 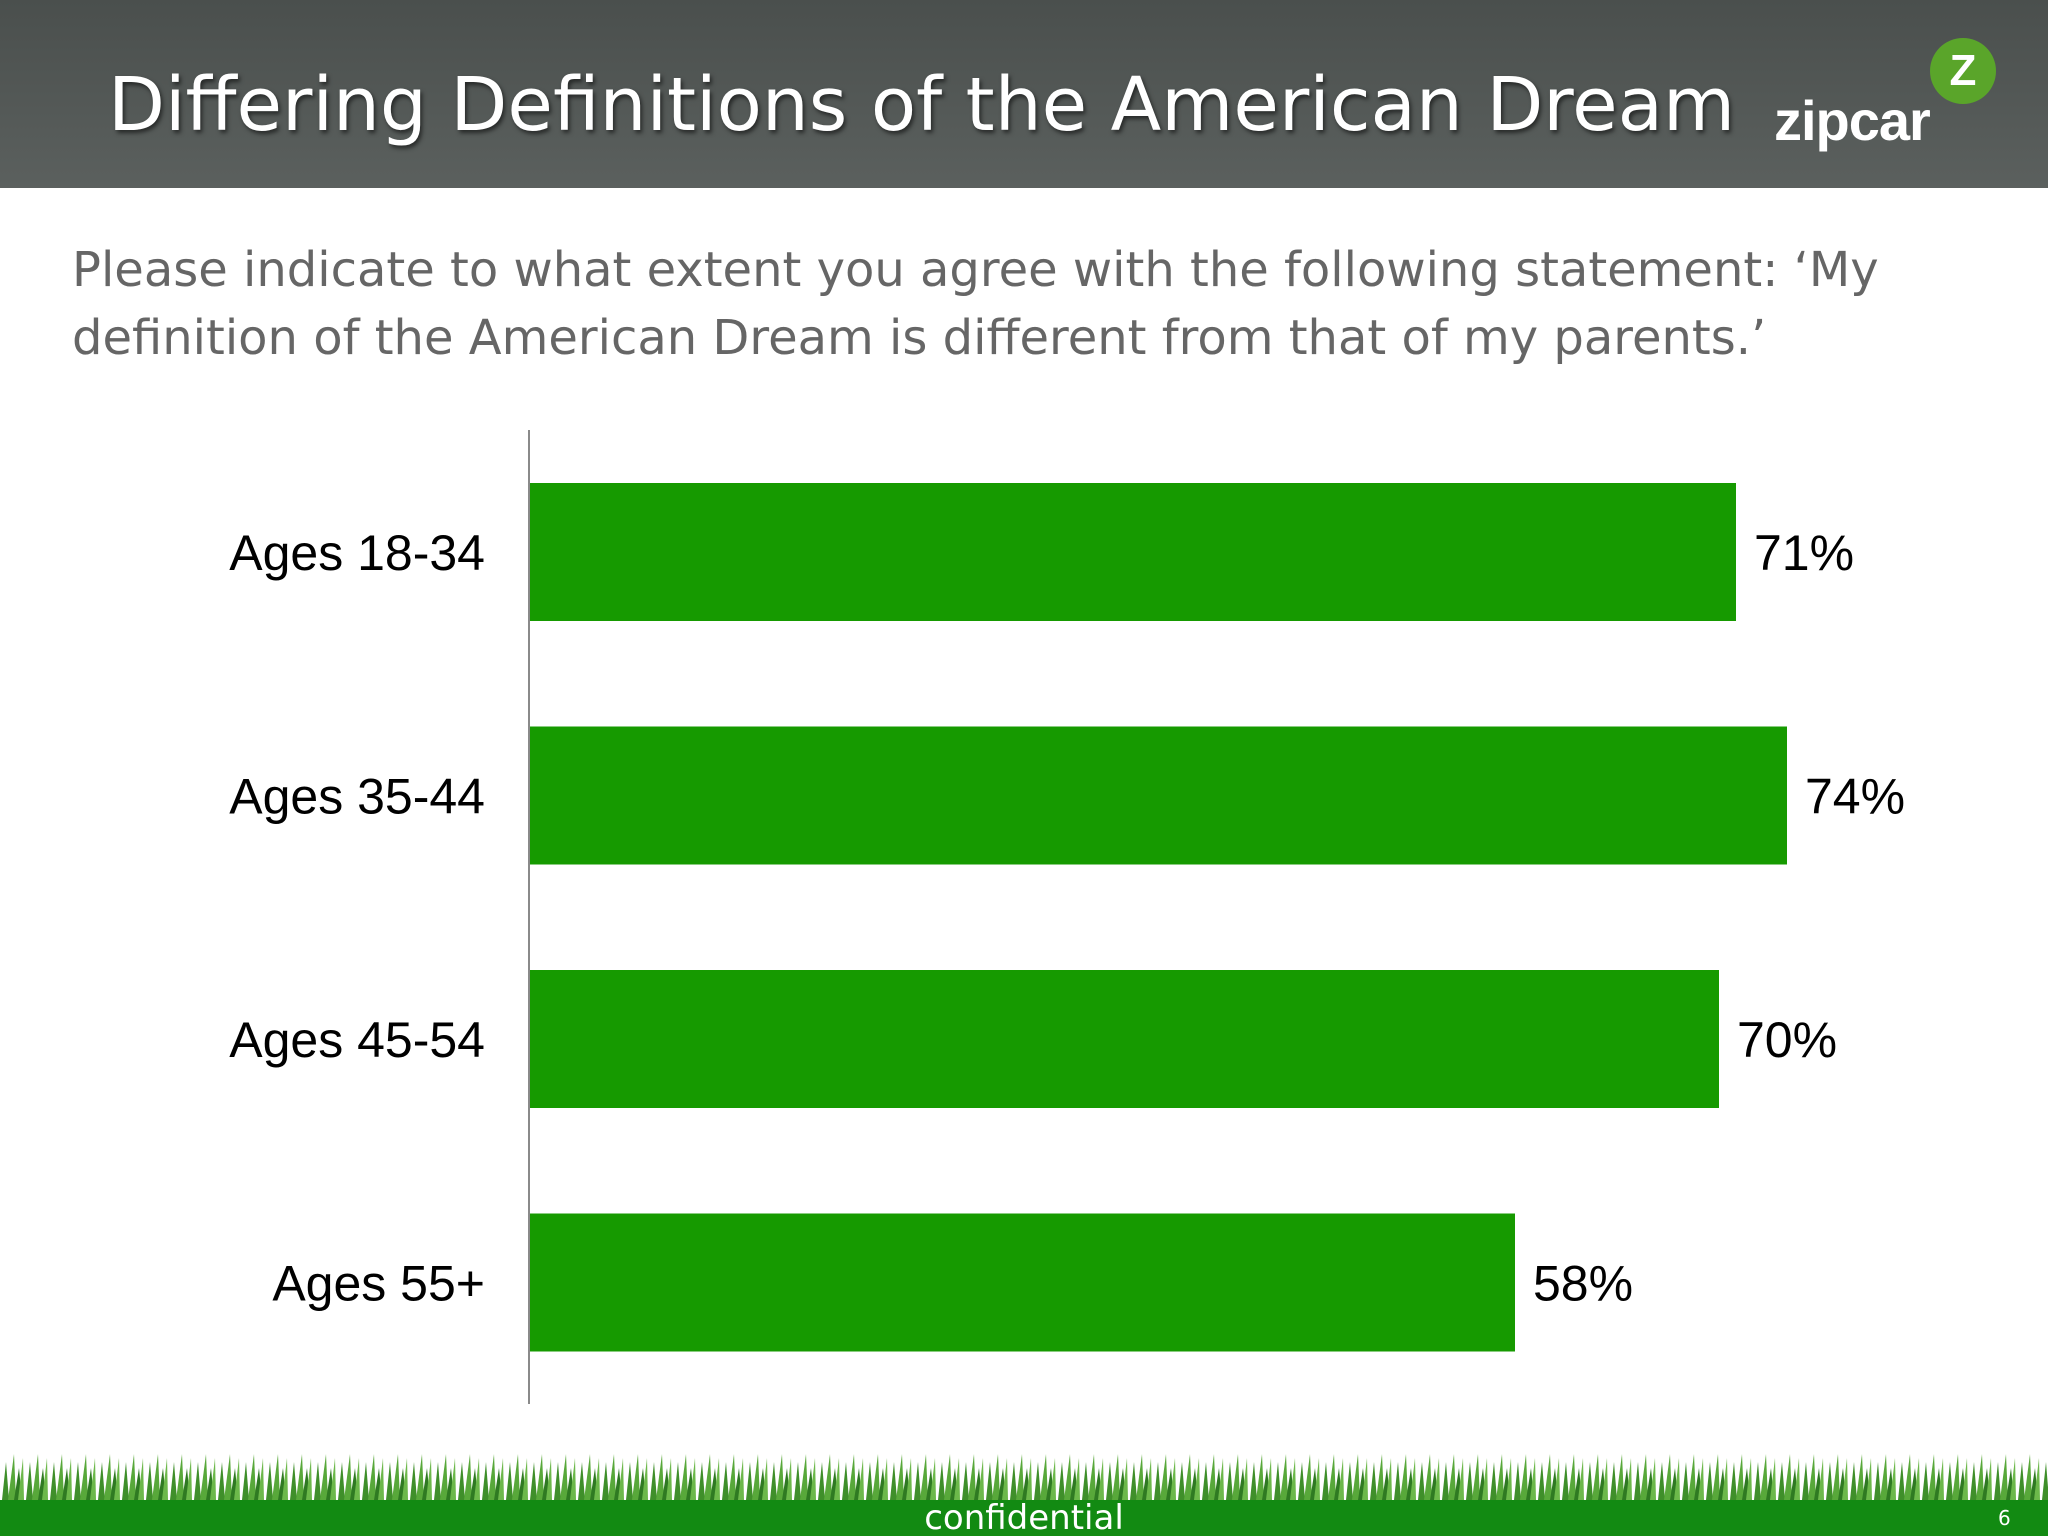 What do you see at coordinates (357, 1040) in the screenshot?
I see `category-label-2: Ages 45-54` at bounding box center [357, 1040].